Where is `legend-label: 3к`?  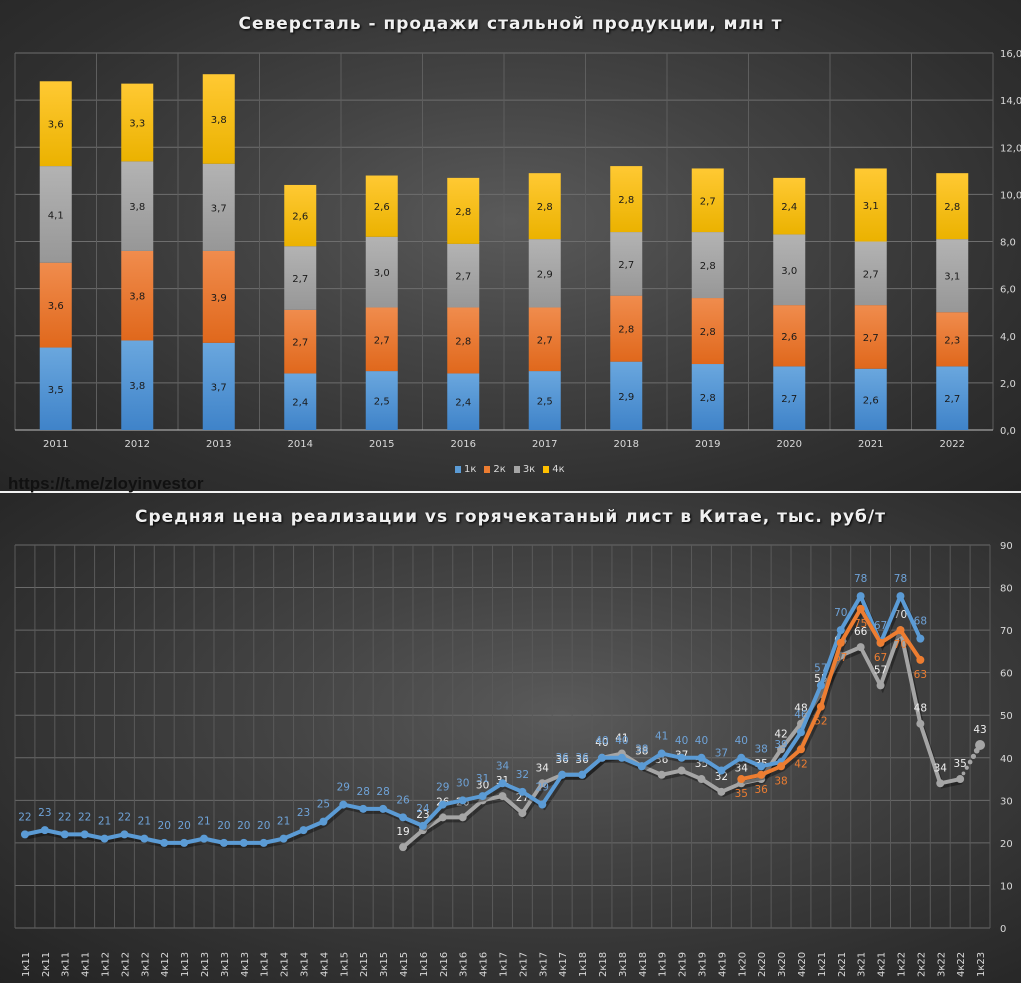 legend-label: 3к is located at coordinates (529, 469).